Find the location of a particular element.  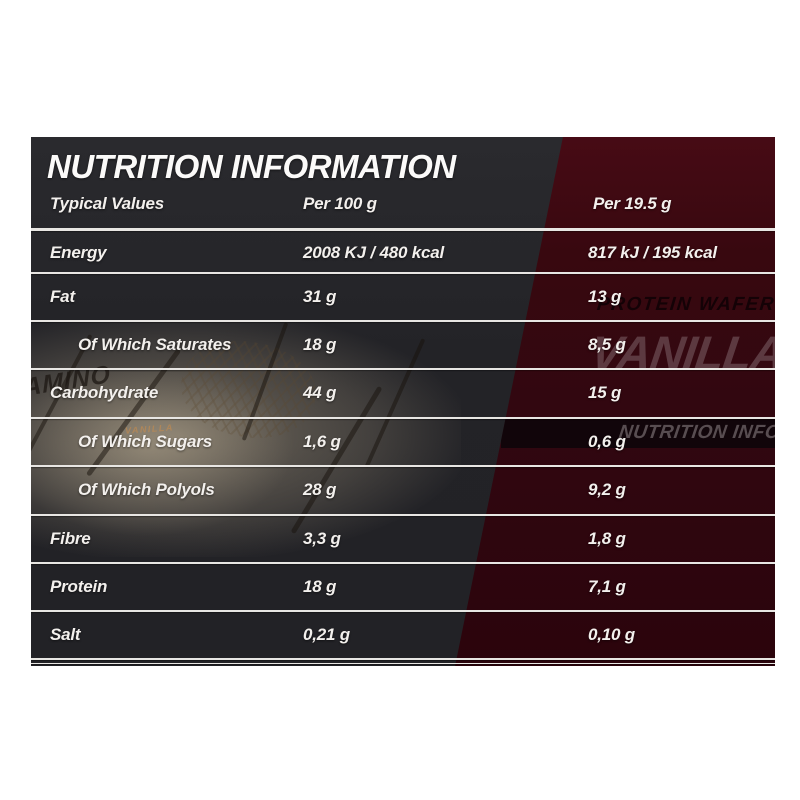

row-value-per100: 2008 KJ / 480 kcal is located at coordinates (374, 252).